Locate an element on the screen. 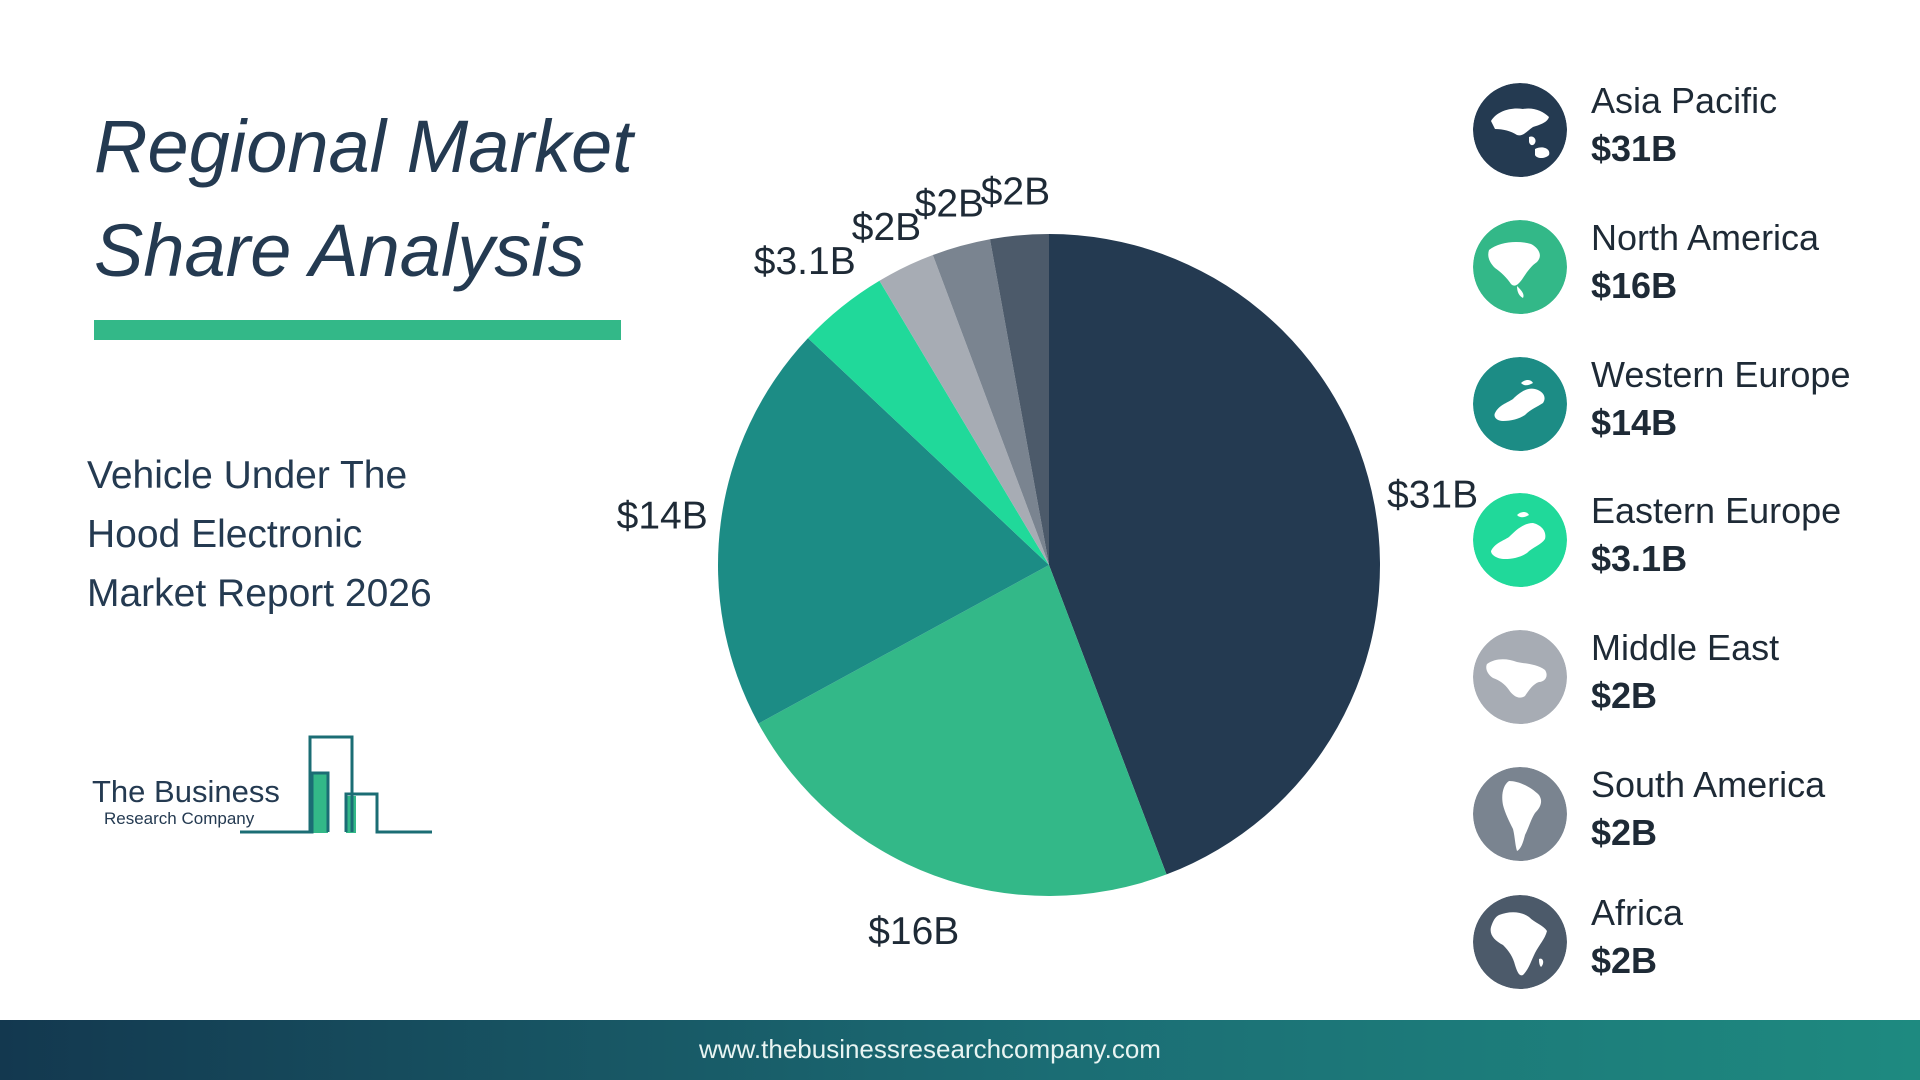  pie-slice-western-europe is located at coordinates (883, 531).